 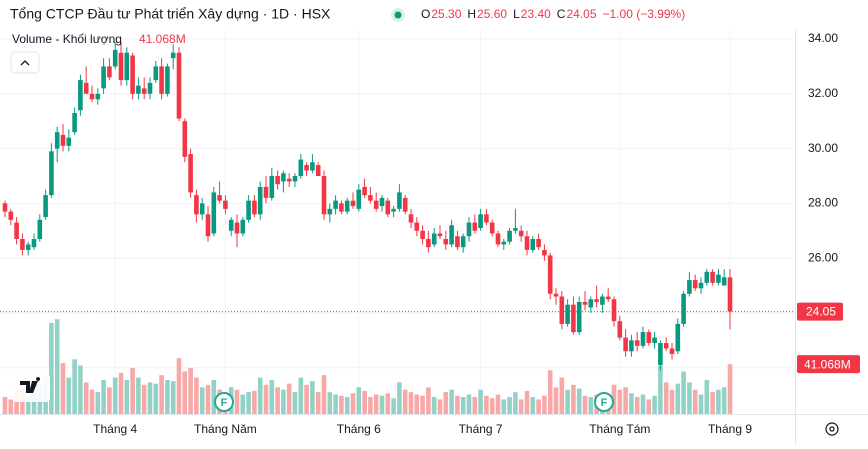 I want to click on settings, so click(x=832, y=429).